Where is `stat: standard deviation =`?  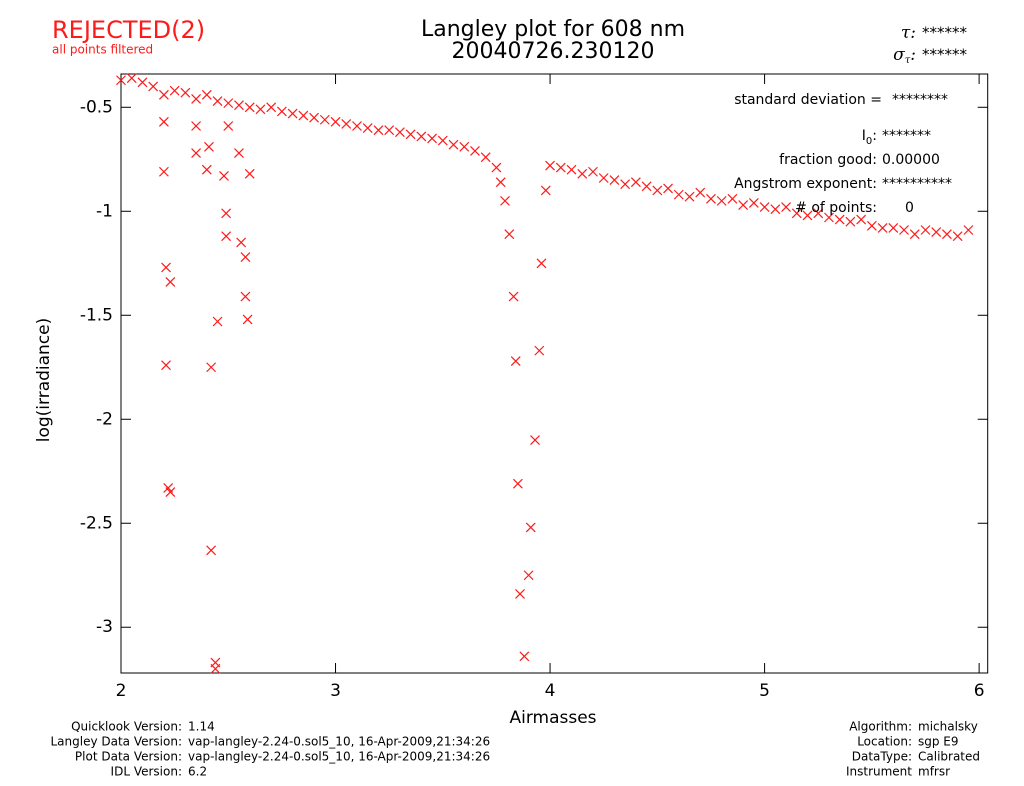
stat: standard deviation = is located at coordinates (808, 100).